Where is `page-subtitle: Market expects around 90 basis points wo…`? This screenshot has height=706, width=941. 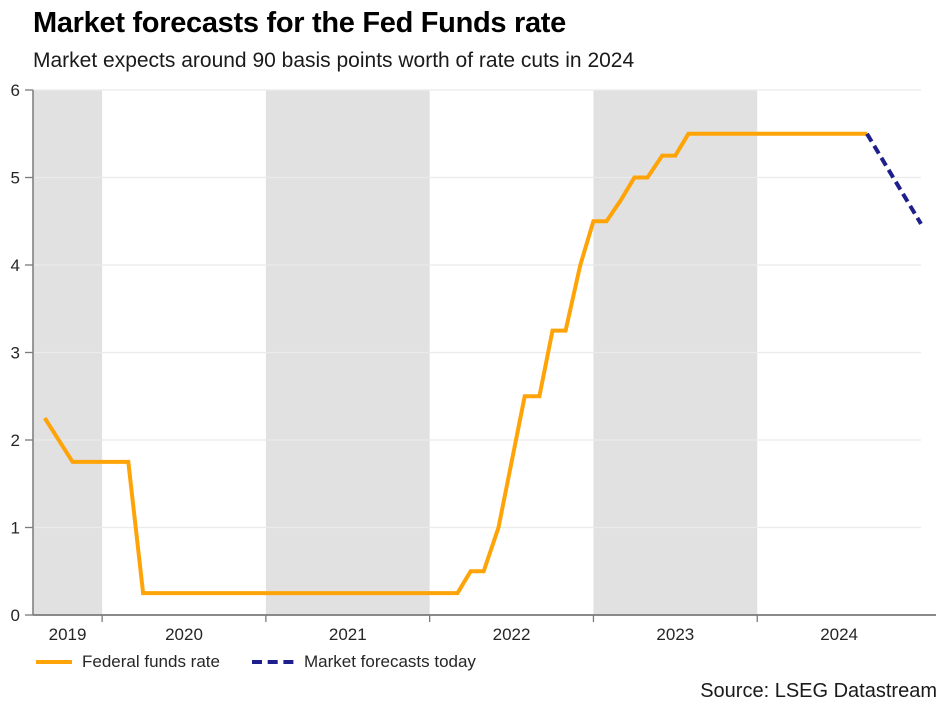
page-subtitle: Market expects around 90 basis points wo… is located at coordinates (334, 60).